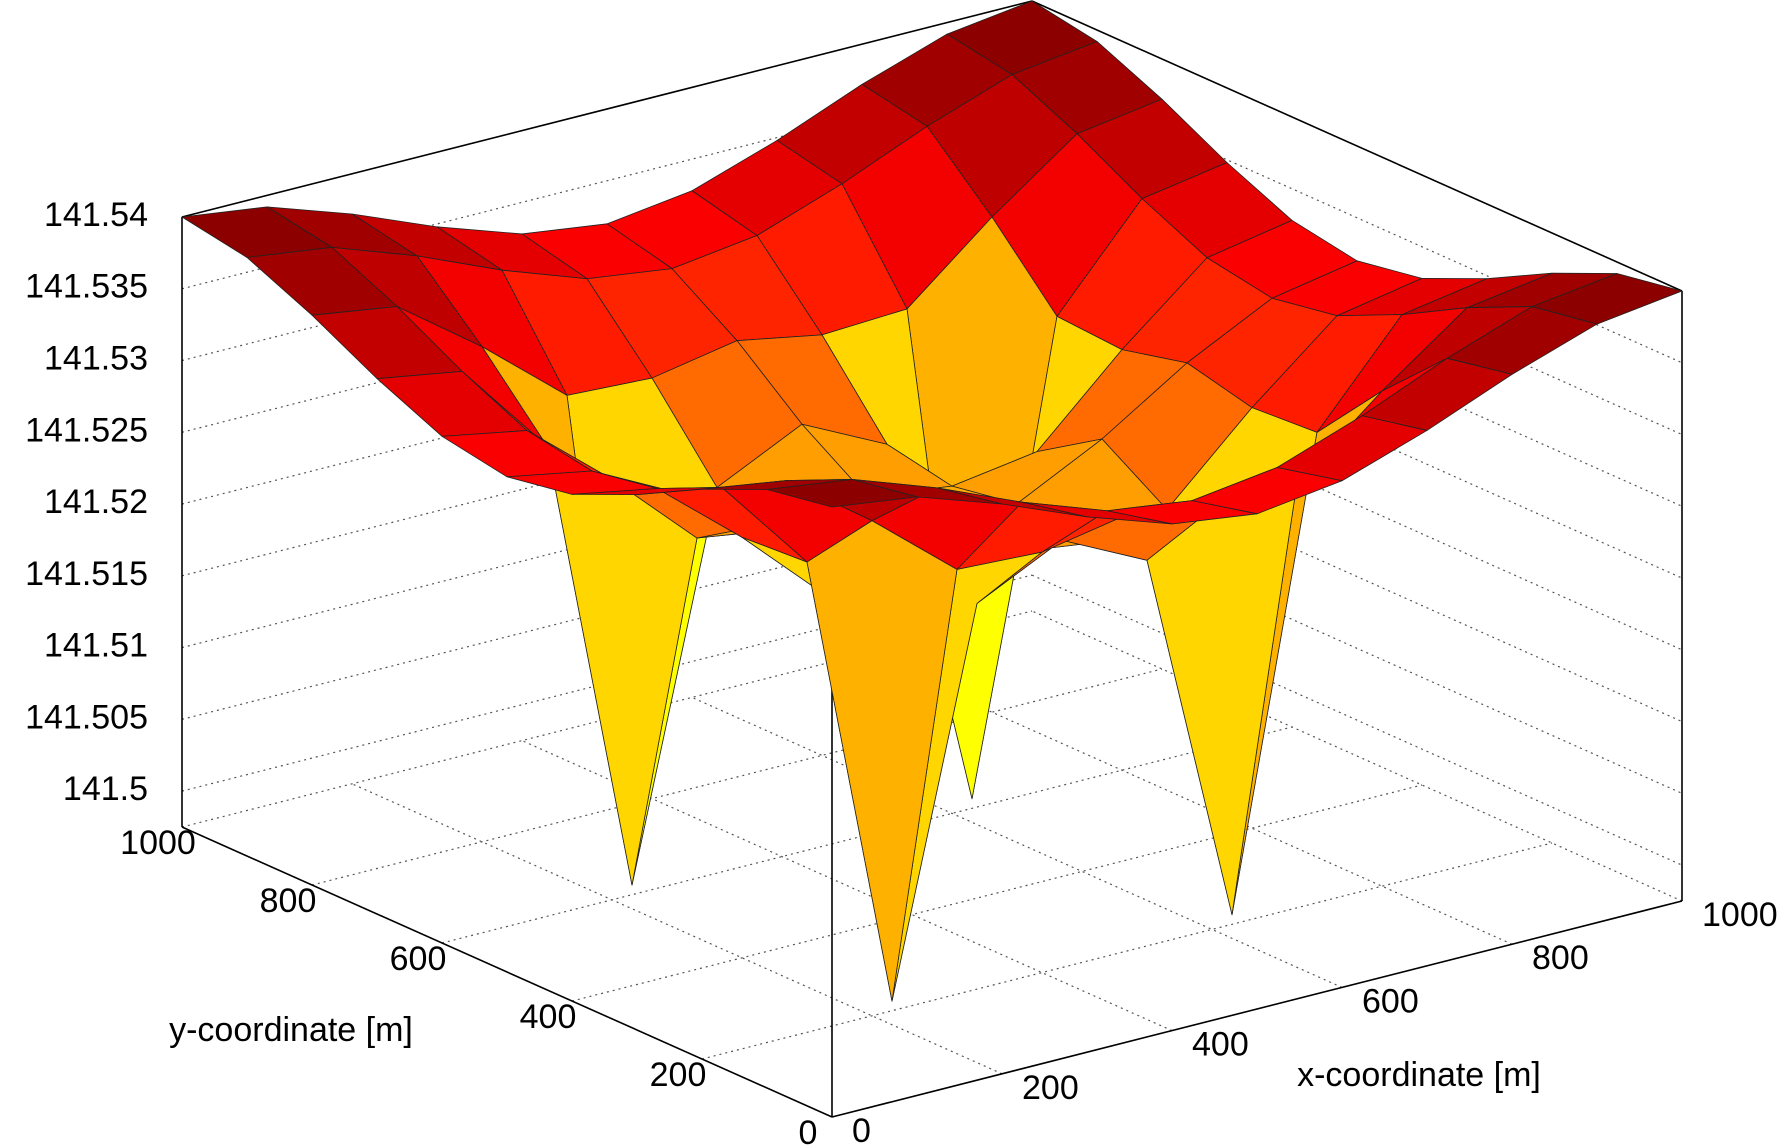 The height and width of the screenshot is (1147, 1788). Describe the element at coordinates (86, 430) in the screenshot. I see `z-tick-label: 141.525` at that location.